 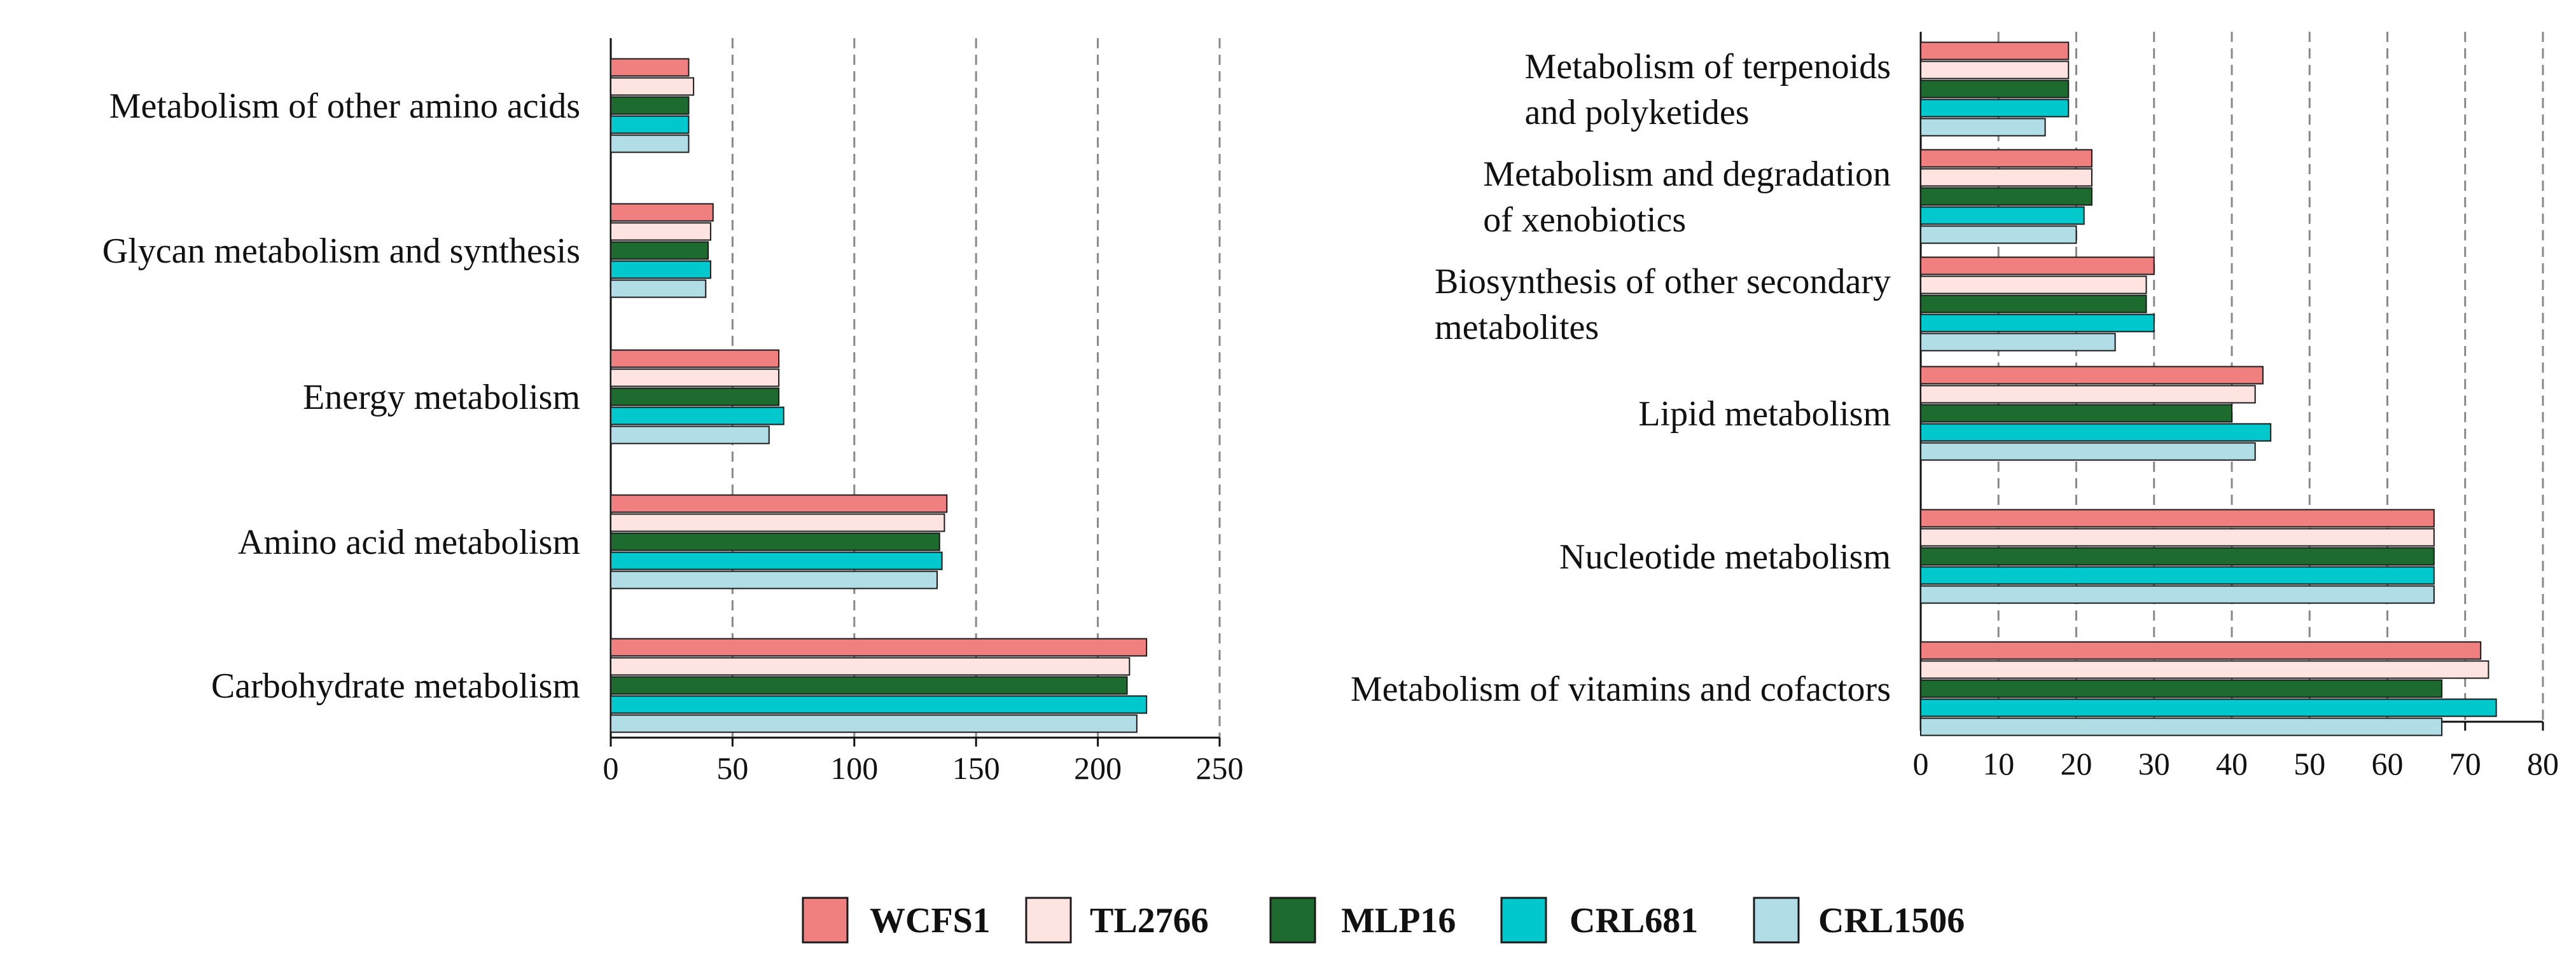 What do you see at coordinates (344, 106) in the screenshot?
I see `category-label: Metabolism of other amino acids` at bounding box center [344, 106].